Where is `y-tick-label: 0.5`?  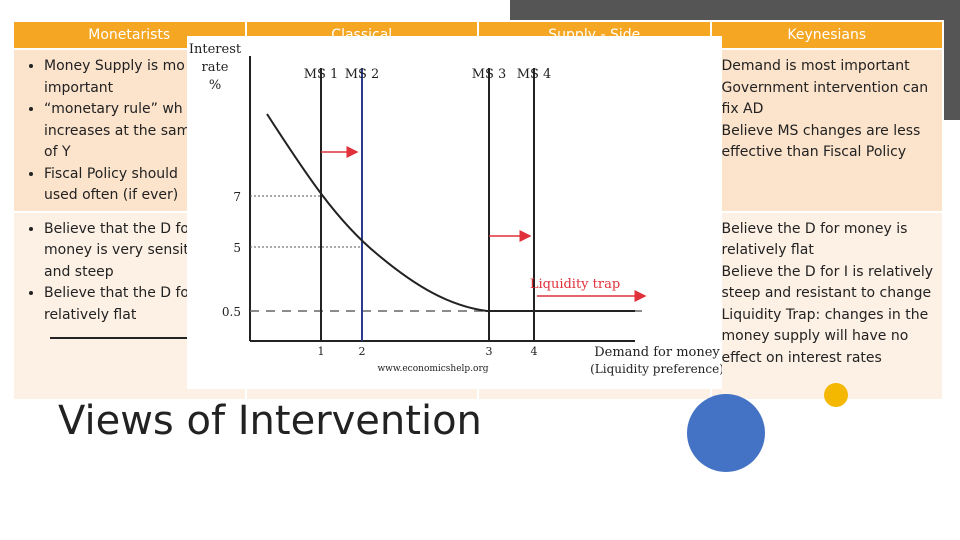
y-tick-label: 0.5 is located at coordinates (231, 312).